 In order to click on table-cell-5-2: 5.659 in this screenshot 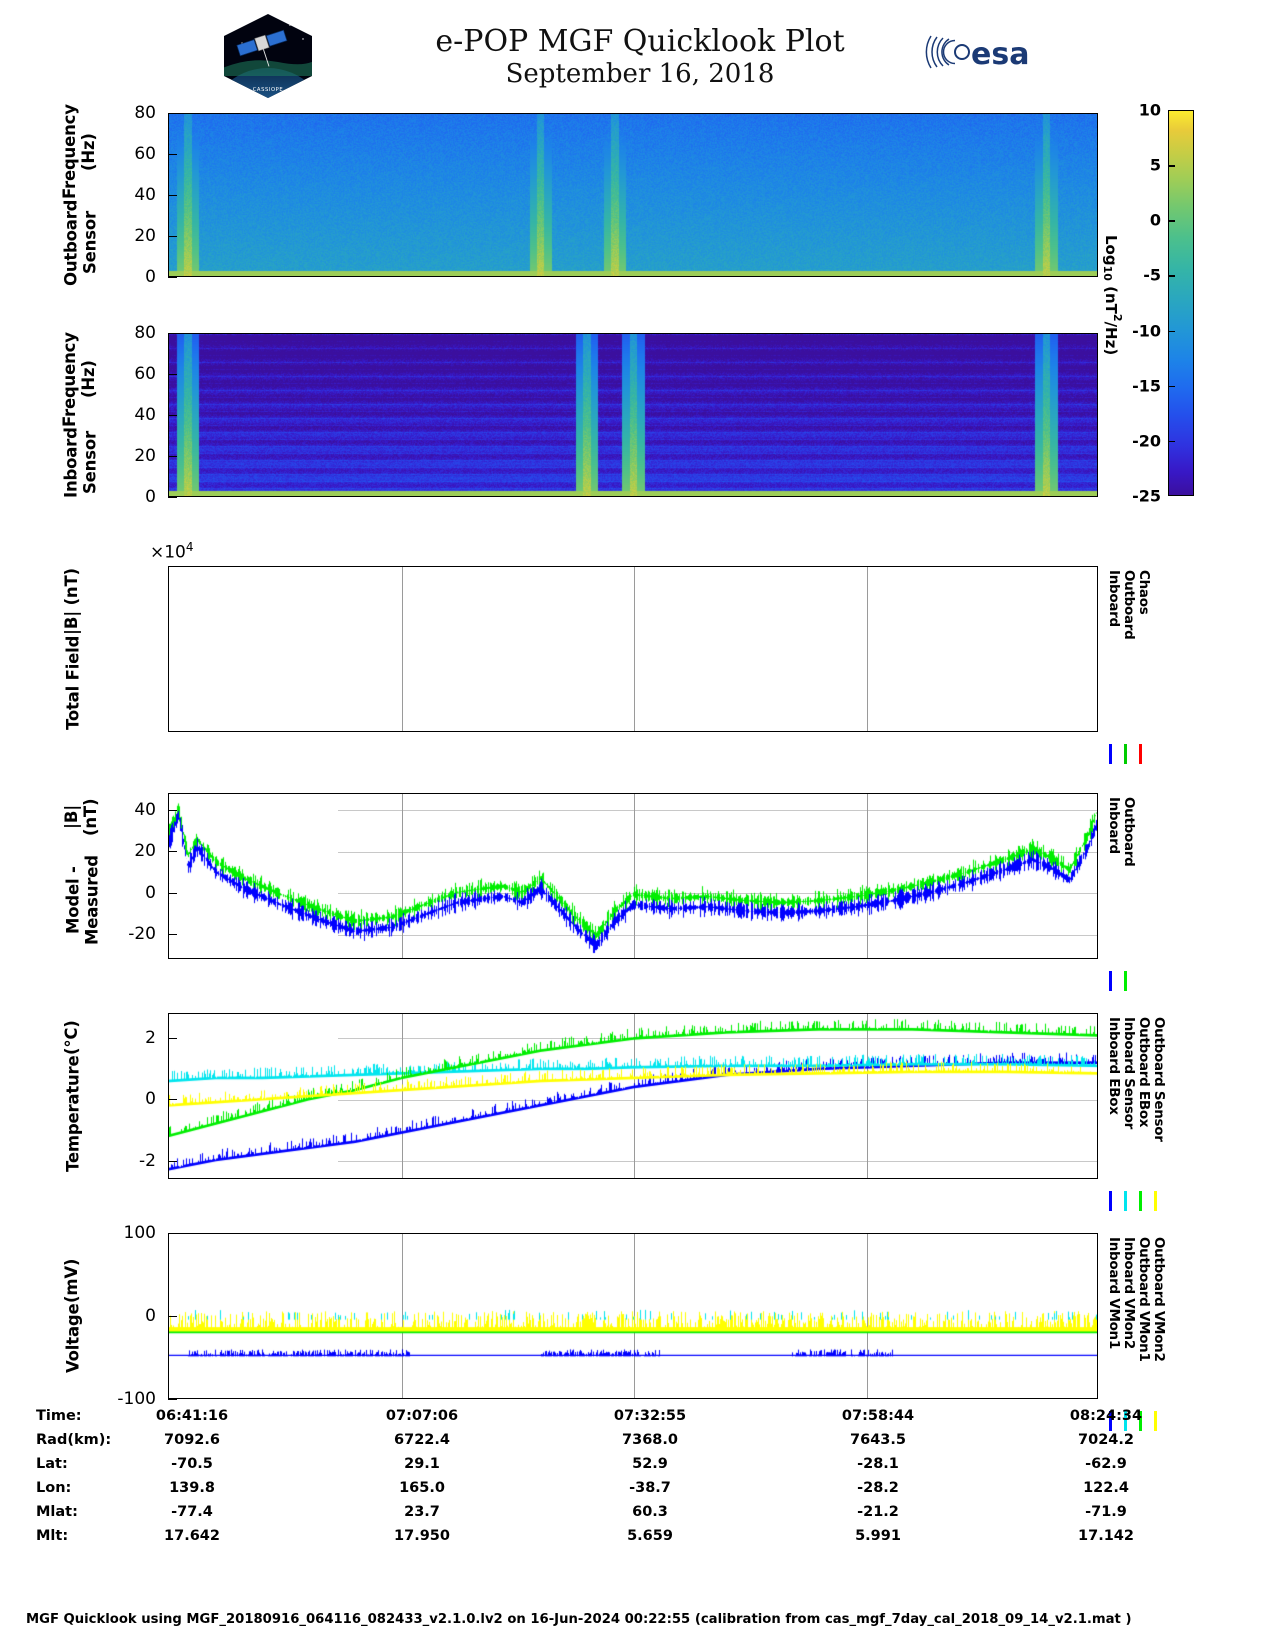, I will do `click(650, 1536)`.